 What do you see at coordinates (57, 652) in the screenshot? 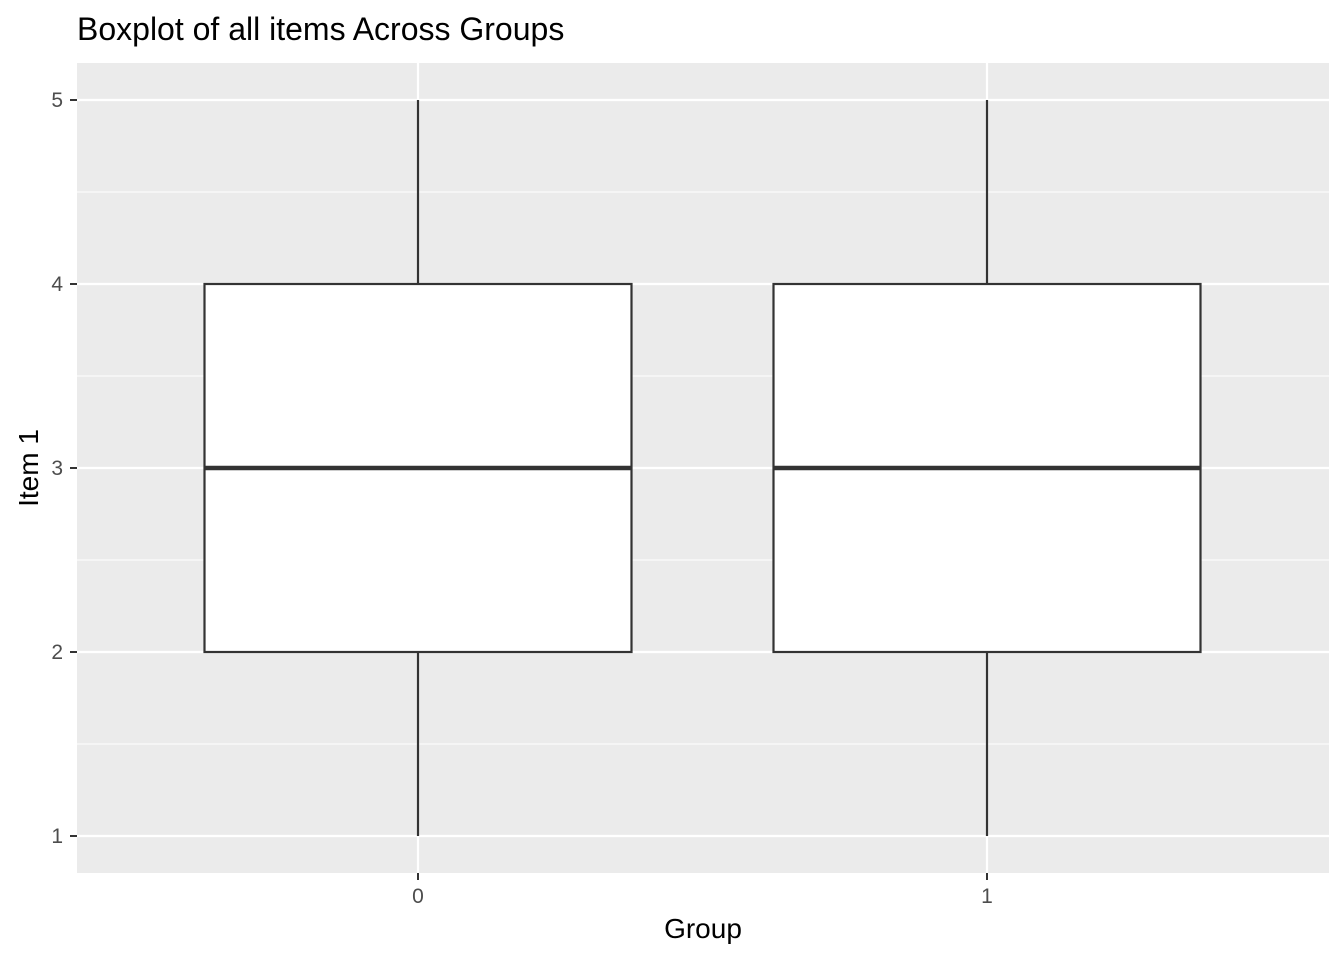
I see `y-tick-label: 2` at bounding box center [57, 652].